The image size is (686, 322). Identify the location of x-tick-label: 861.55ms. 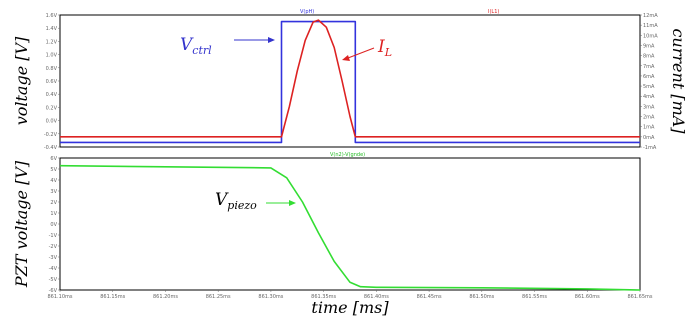
(534, 297).